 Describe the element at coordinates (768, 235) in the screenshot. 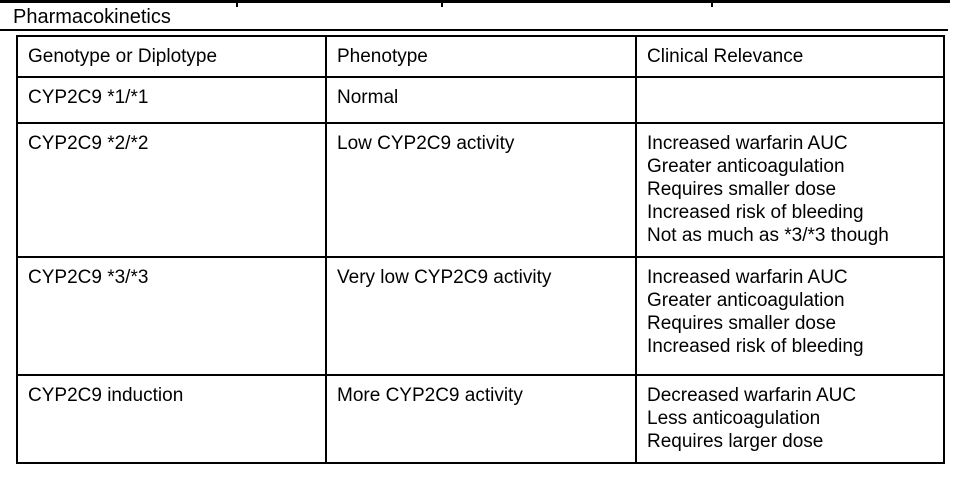

I see `clinical-line: Not as much as *3/*3 though` at that location.